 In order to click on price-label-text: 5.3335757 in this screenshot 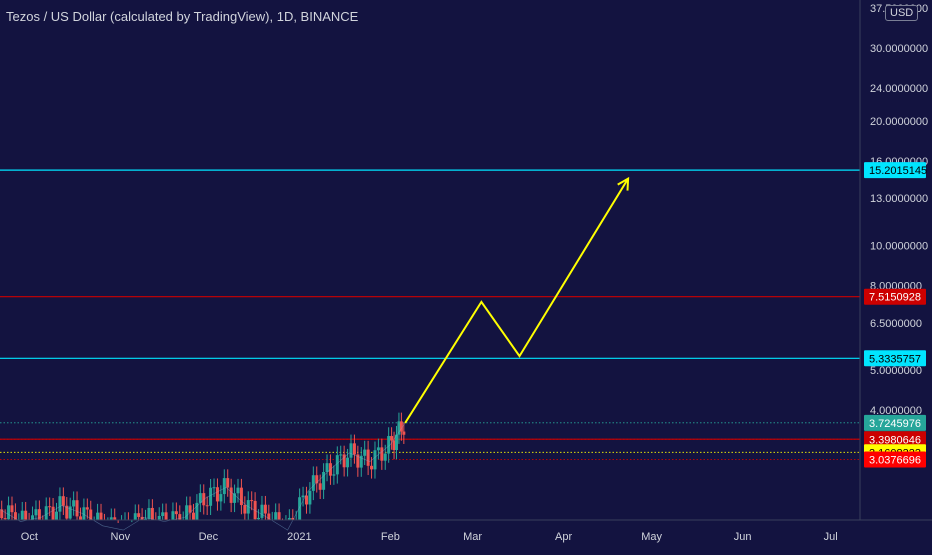, I will do `click(895, 359)`.